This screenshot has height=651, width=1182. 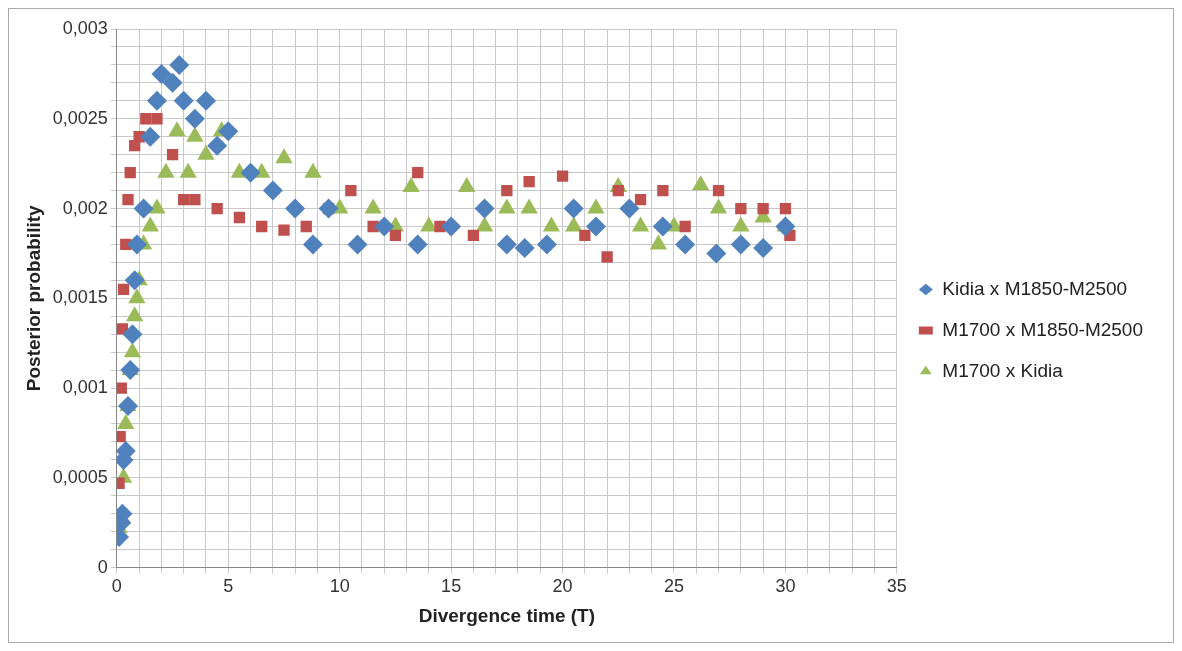 I want to click on x-tick-label: 30, so click(x=785, y=586).